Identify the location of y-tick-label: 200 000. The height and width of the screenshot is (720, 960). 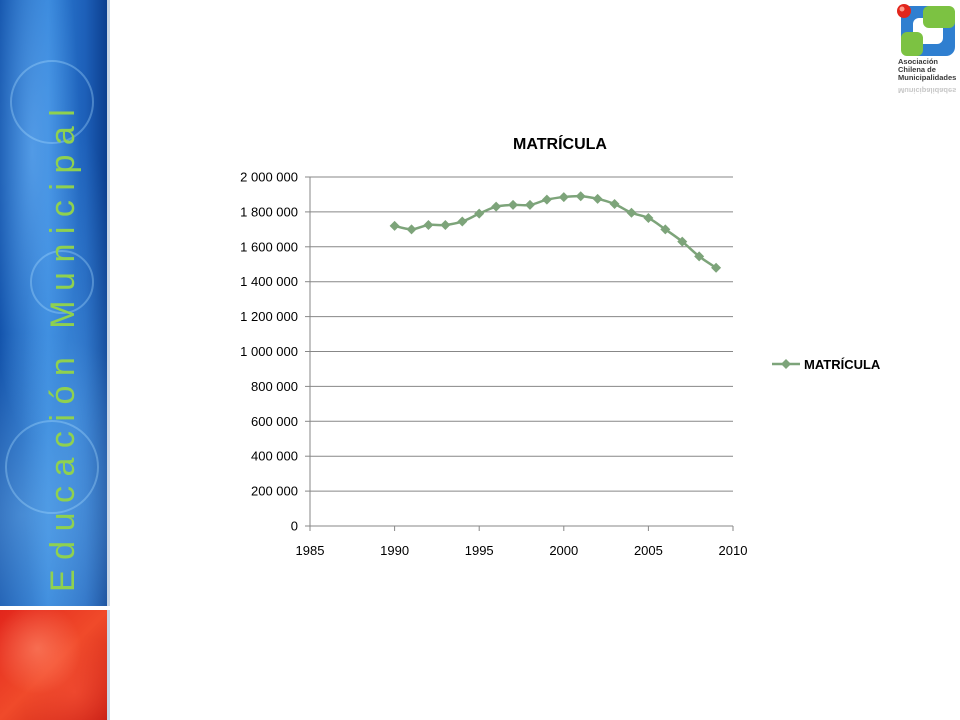
(274, 491).